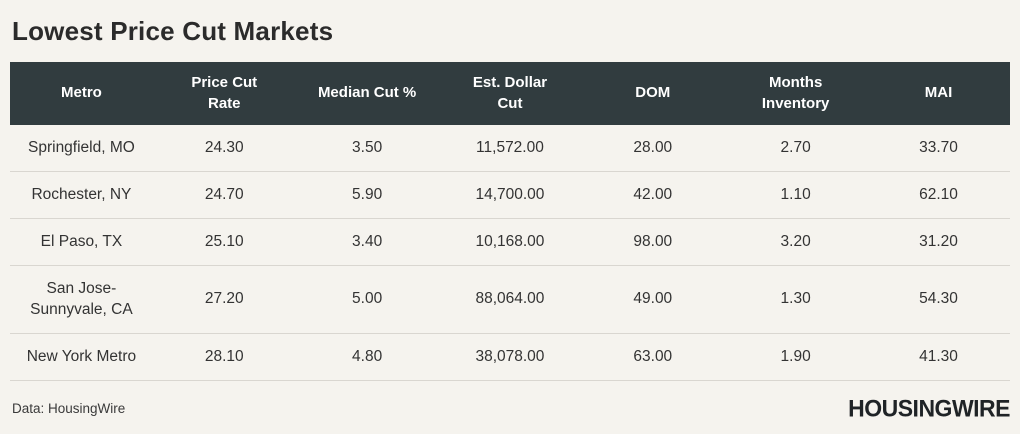  Describe the element at coordinates (367, 299) in the screenshot. I see `cell-median-cut: 5.00` at that location.